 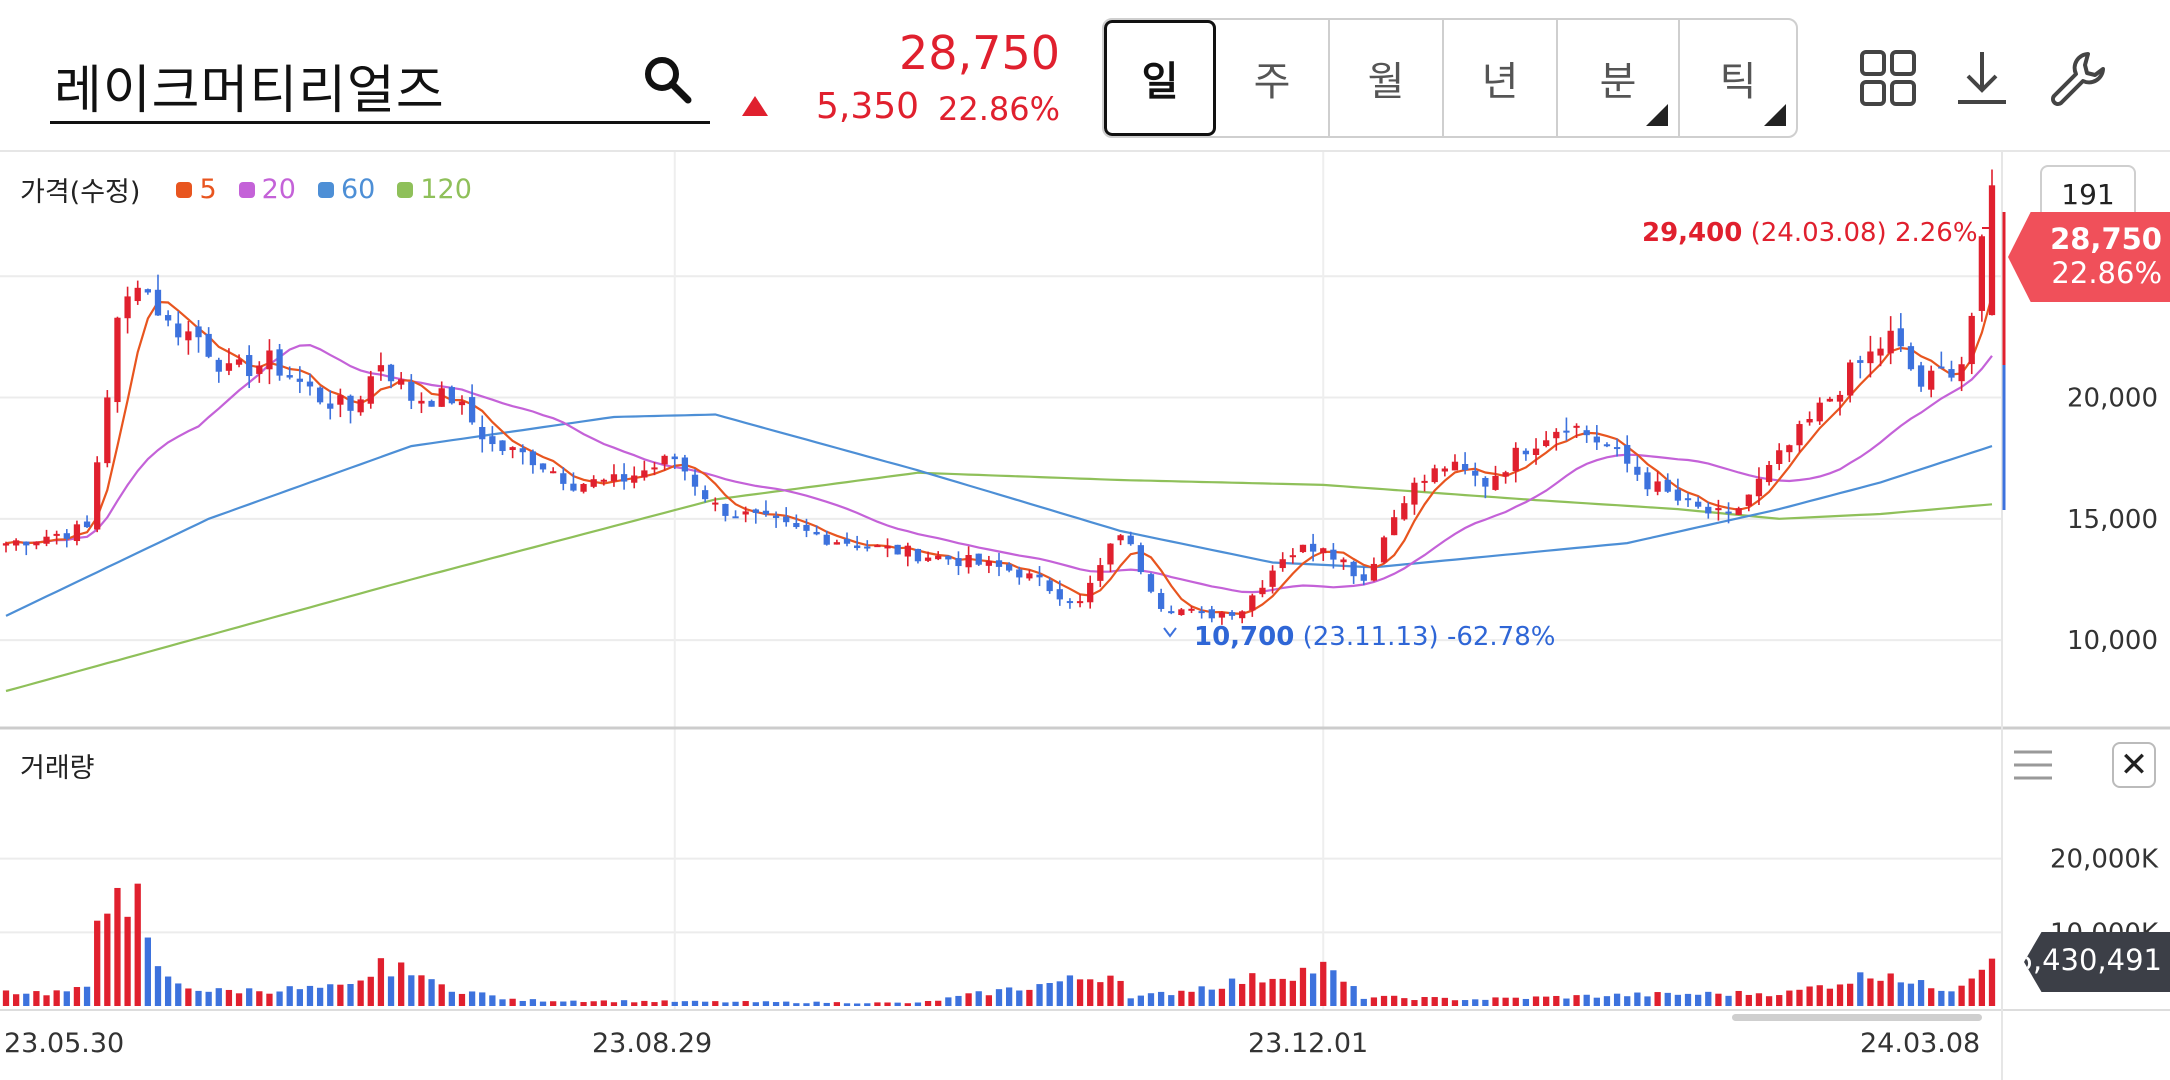 What do you see at coordinates (2097, 962) in the screenshot?
I see `last-volume-tag: 6,430,491` at bounding box center [2097, 962].